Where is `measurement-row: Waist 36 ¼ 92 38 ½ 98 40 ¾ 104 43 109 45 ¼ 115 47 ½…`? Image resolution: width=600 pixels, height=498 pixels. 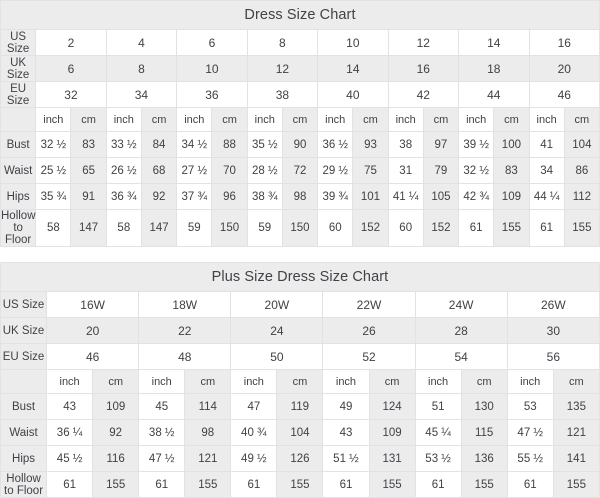
measurement-row: Waist 36 ¼ 92 38 ½ 98 40 ¾ 104 43 109 45 ¼ 115 47 ½… is located at coordinates (300, 432).